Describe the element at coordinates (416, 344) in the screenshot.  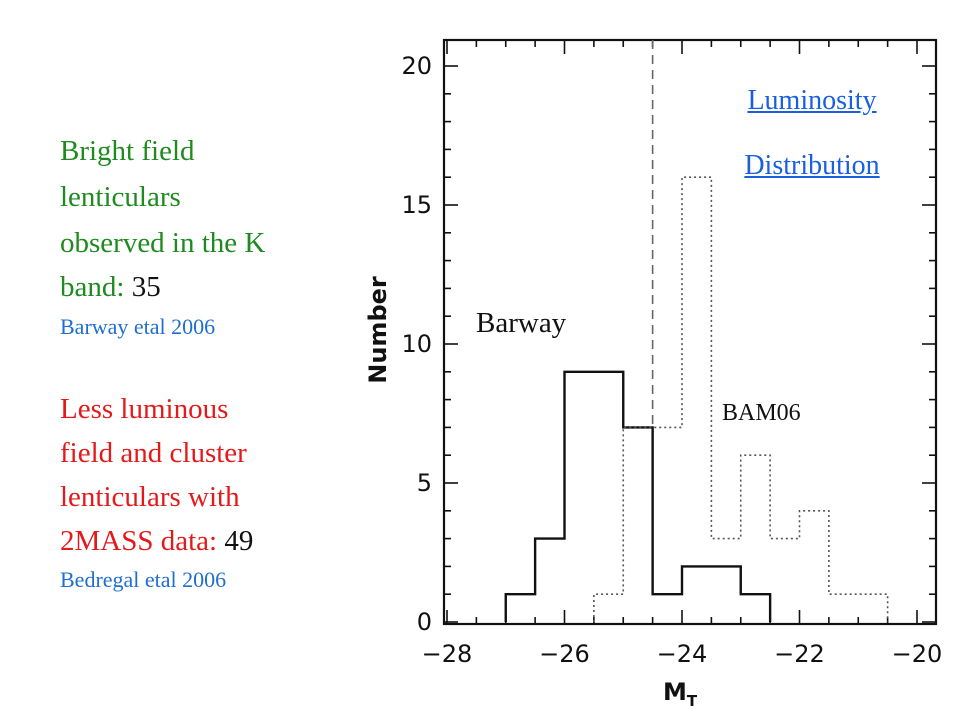
I see `y-tick-label: 10` at that location.